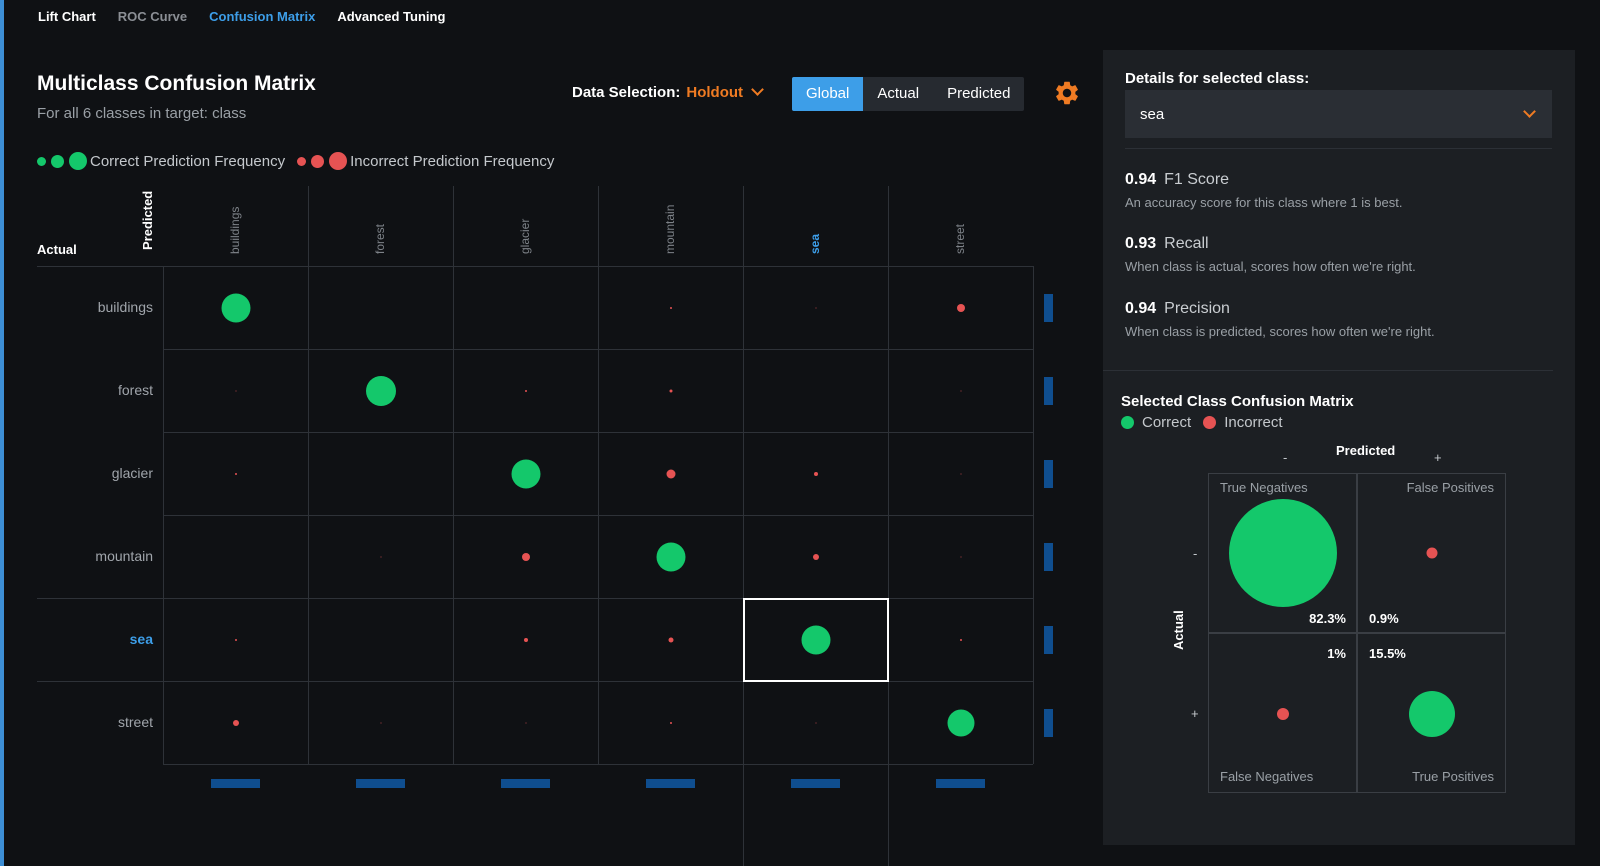 The image size is (1600, 866). Describe the element at coordinates (1253, 422) in the screenshot. I see `legend-incorrect: Incorrect` at that location.